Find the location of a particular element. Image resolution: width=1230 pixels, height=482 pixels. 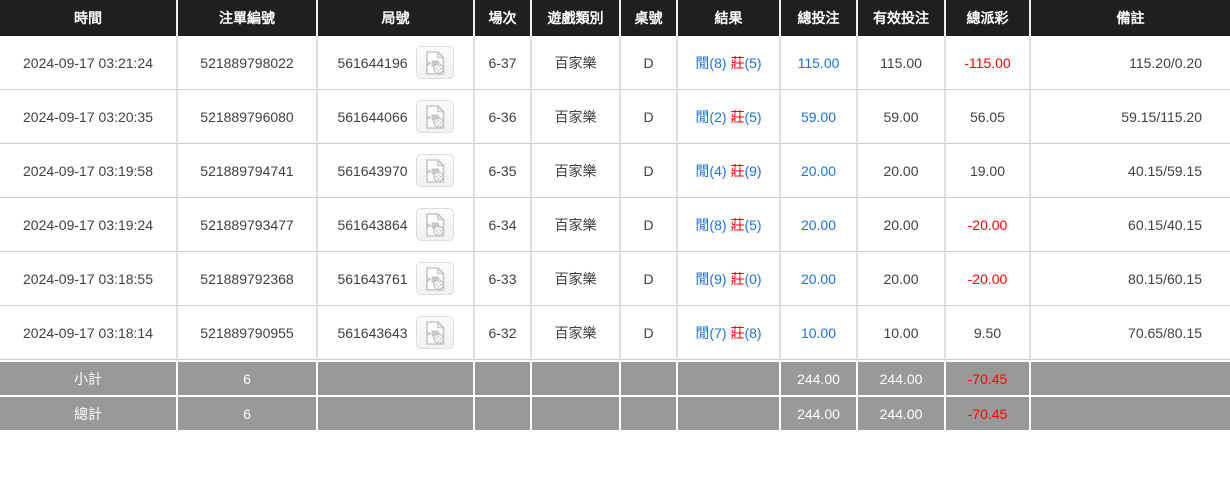

valid-bet-cell: 59.00 is located at coordinates (902, 117).